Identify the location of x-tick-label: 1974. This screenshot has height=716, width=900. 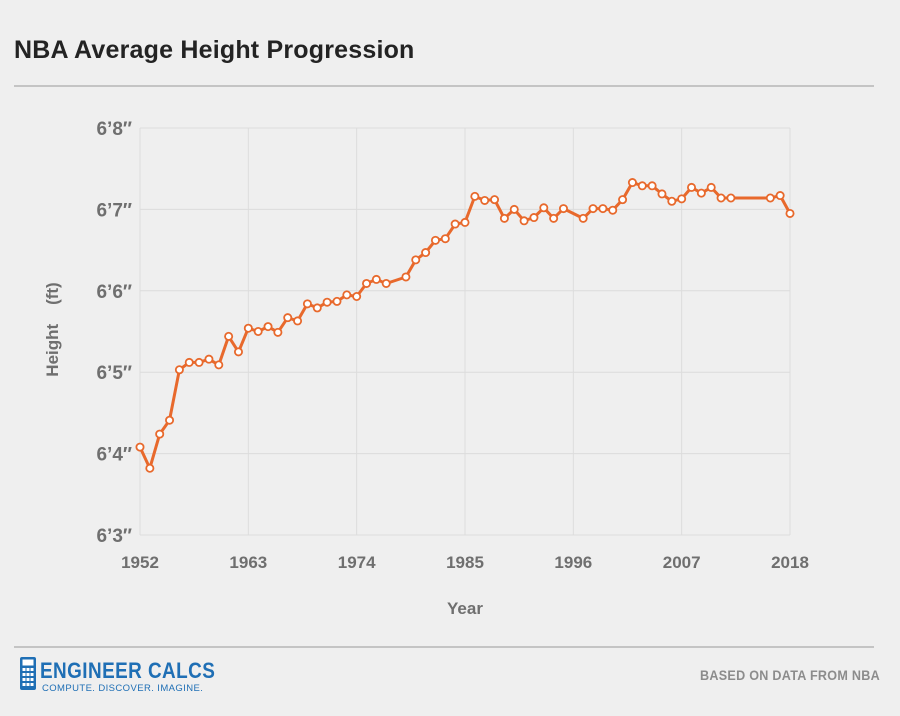
(357, 562).